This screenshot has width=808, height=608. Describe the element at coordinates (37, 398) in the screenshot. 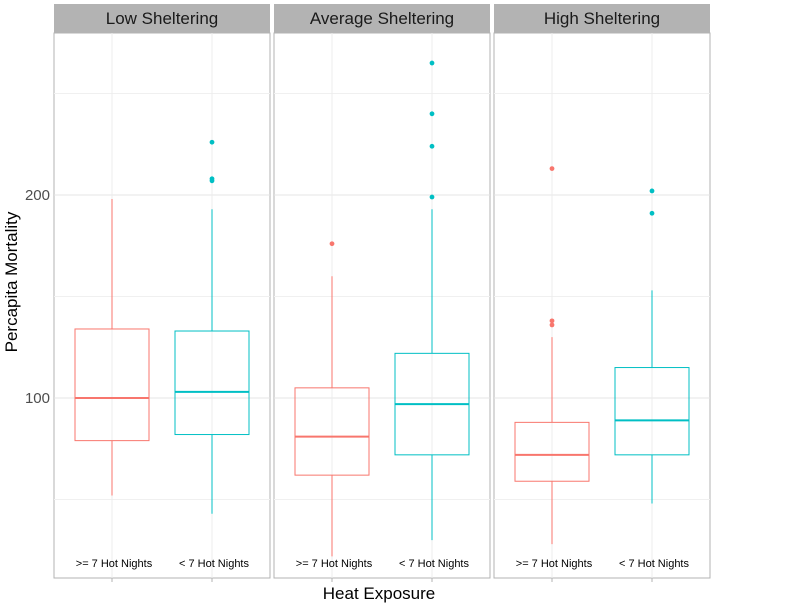

I see `y-tick-label: 100` at that location.